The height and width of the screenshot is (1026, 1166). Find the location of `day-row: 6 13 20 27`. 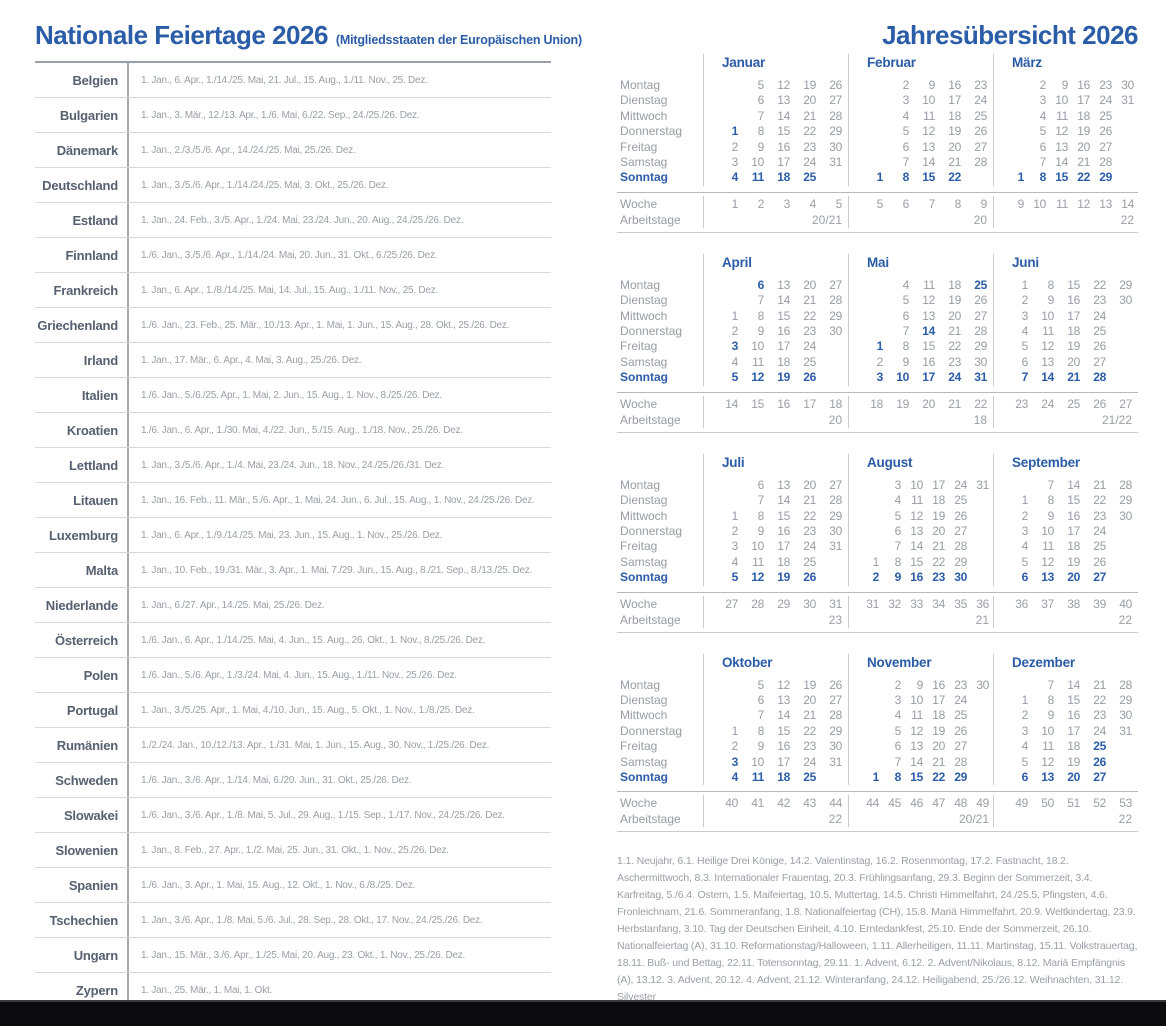

day-row: 6 13 20 27 is located at coordinates (921, 746).